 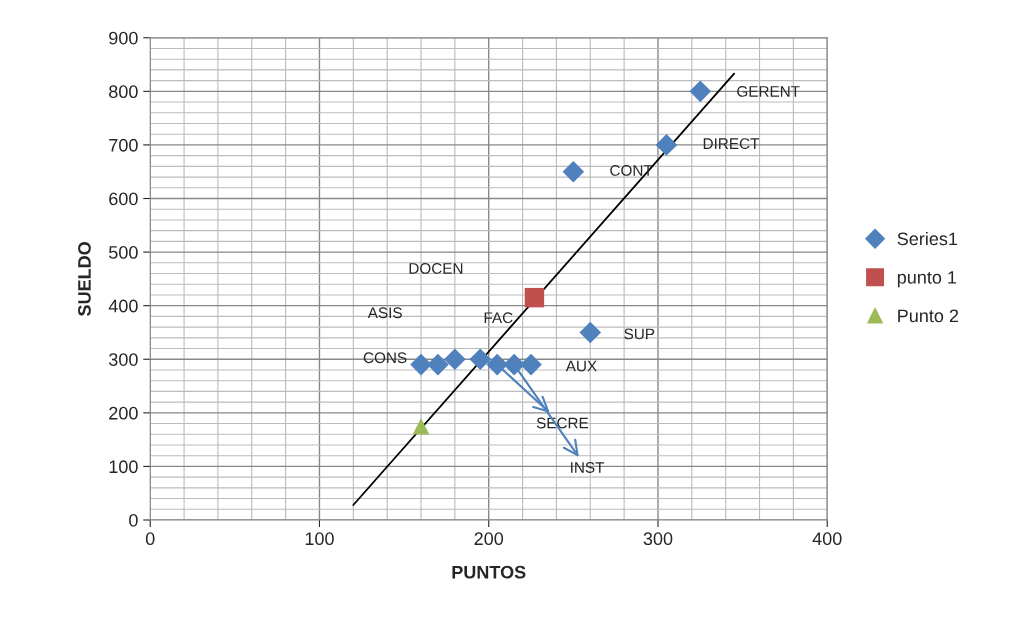 What do you see at coordinates (385, 358) in the screenshot?
I see `annotation: CONS` at bounding box center [385, 358].